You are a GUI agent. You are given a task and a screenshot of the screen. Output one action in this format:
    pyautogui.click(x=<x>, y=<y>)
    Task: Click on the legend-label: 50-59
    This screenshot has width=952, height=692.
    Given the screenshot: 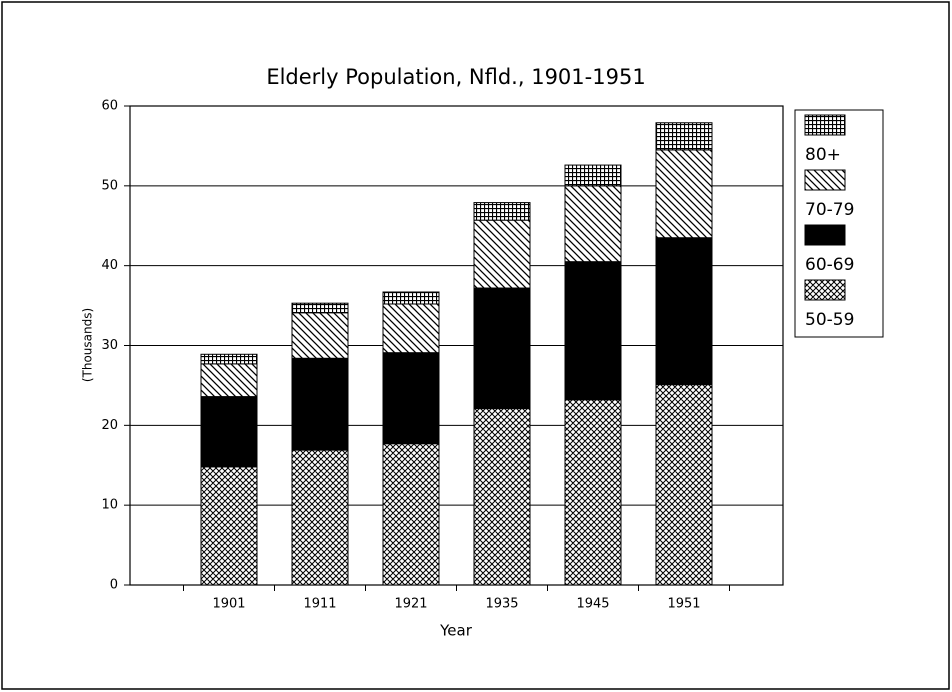 What is the action you would take?
    pyautogui.click(x=829, y=320)
    